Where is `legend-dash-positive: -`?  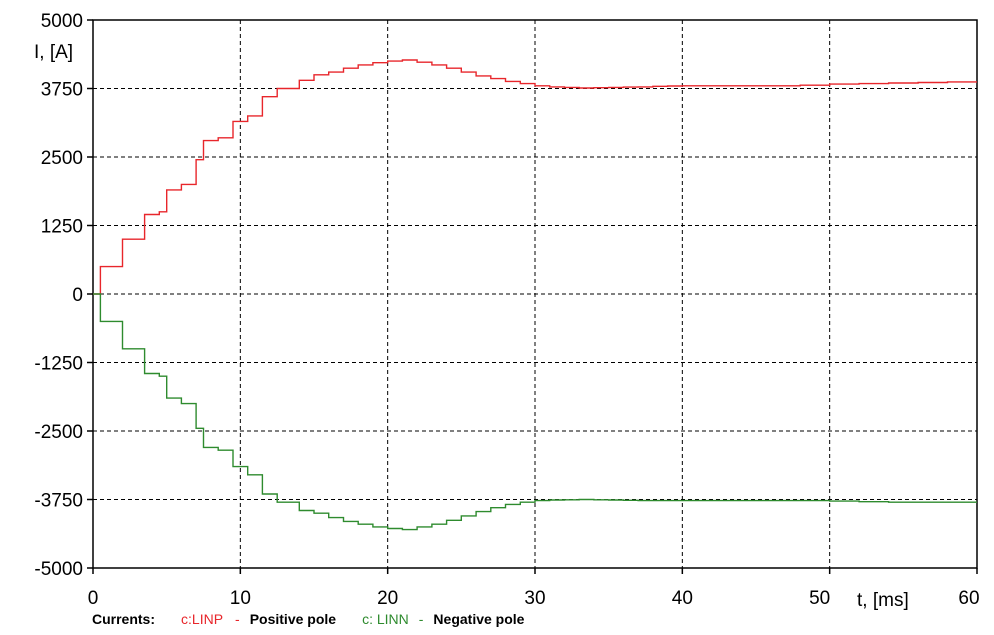
legend-dash-positive: - is located at coordinates (237, 619).